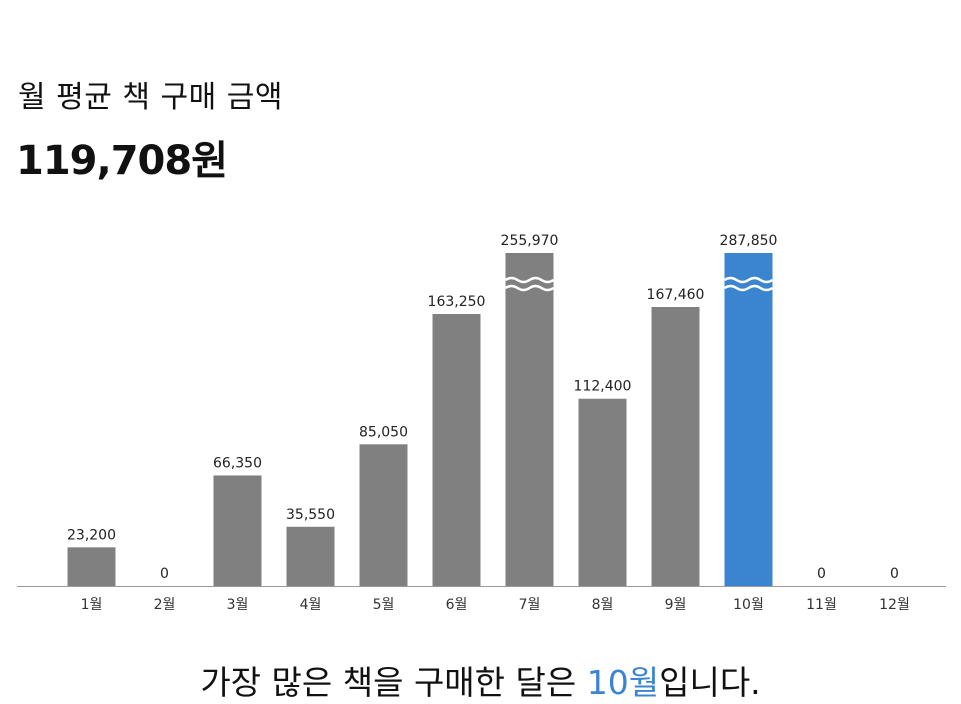 The width and height of the screenshot is (961, 704). What do you see at coordinates (710, 682) in the screenshot?
I see `summary-suffix: 입니다.` at bounding box center [710, 682].